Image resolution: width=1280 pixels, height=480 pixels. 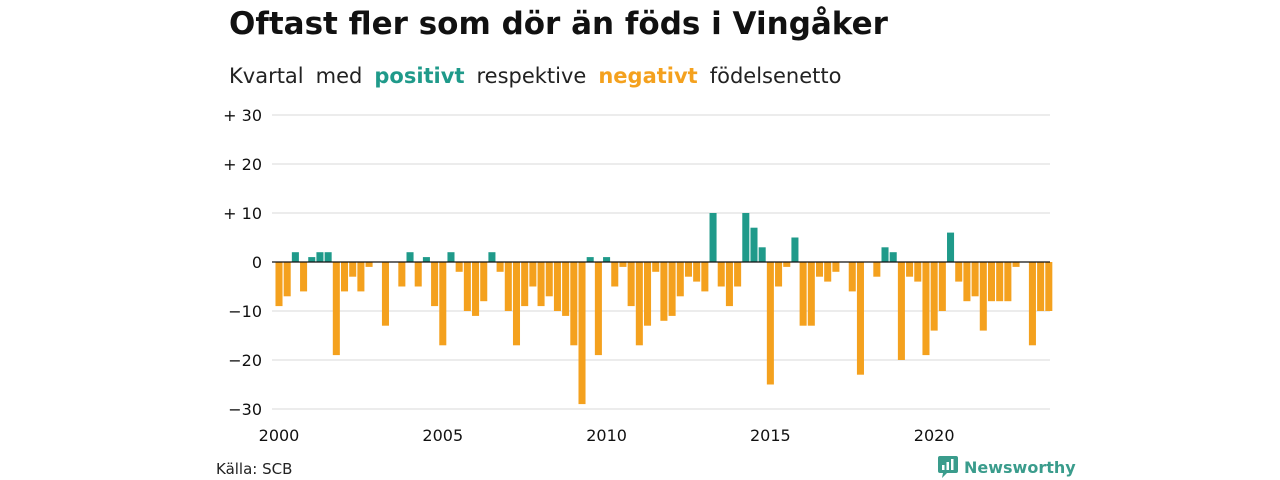 What do you see at coordinates (245, 311) in the screenshot?
I see `y-tick-label: −10` at bounding box center [245, 311].